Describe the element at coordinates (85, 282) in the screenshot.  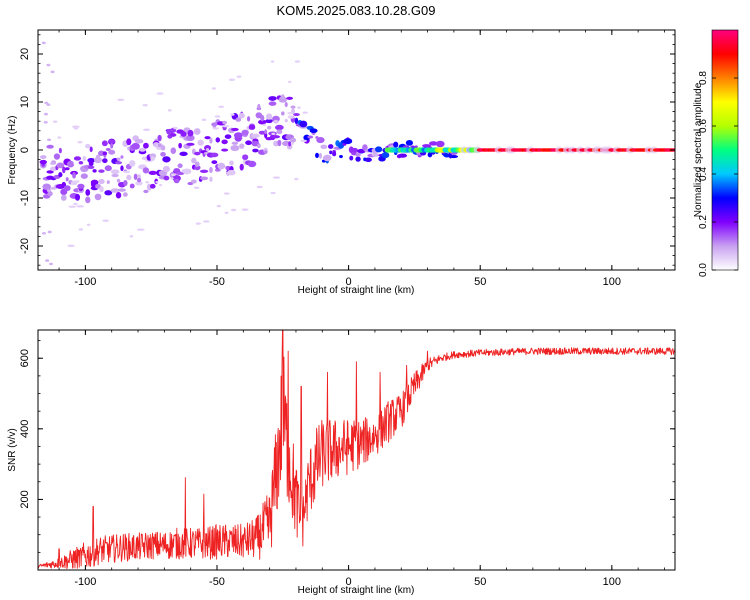
I see `spectrogram-x-tick-label: -100` at that location.